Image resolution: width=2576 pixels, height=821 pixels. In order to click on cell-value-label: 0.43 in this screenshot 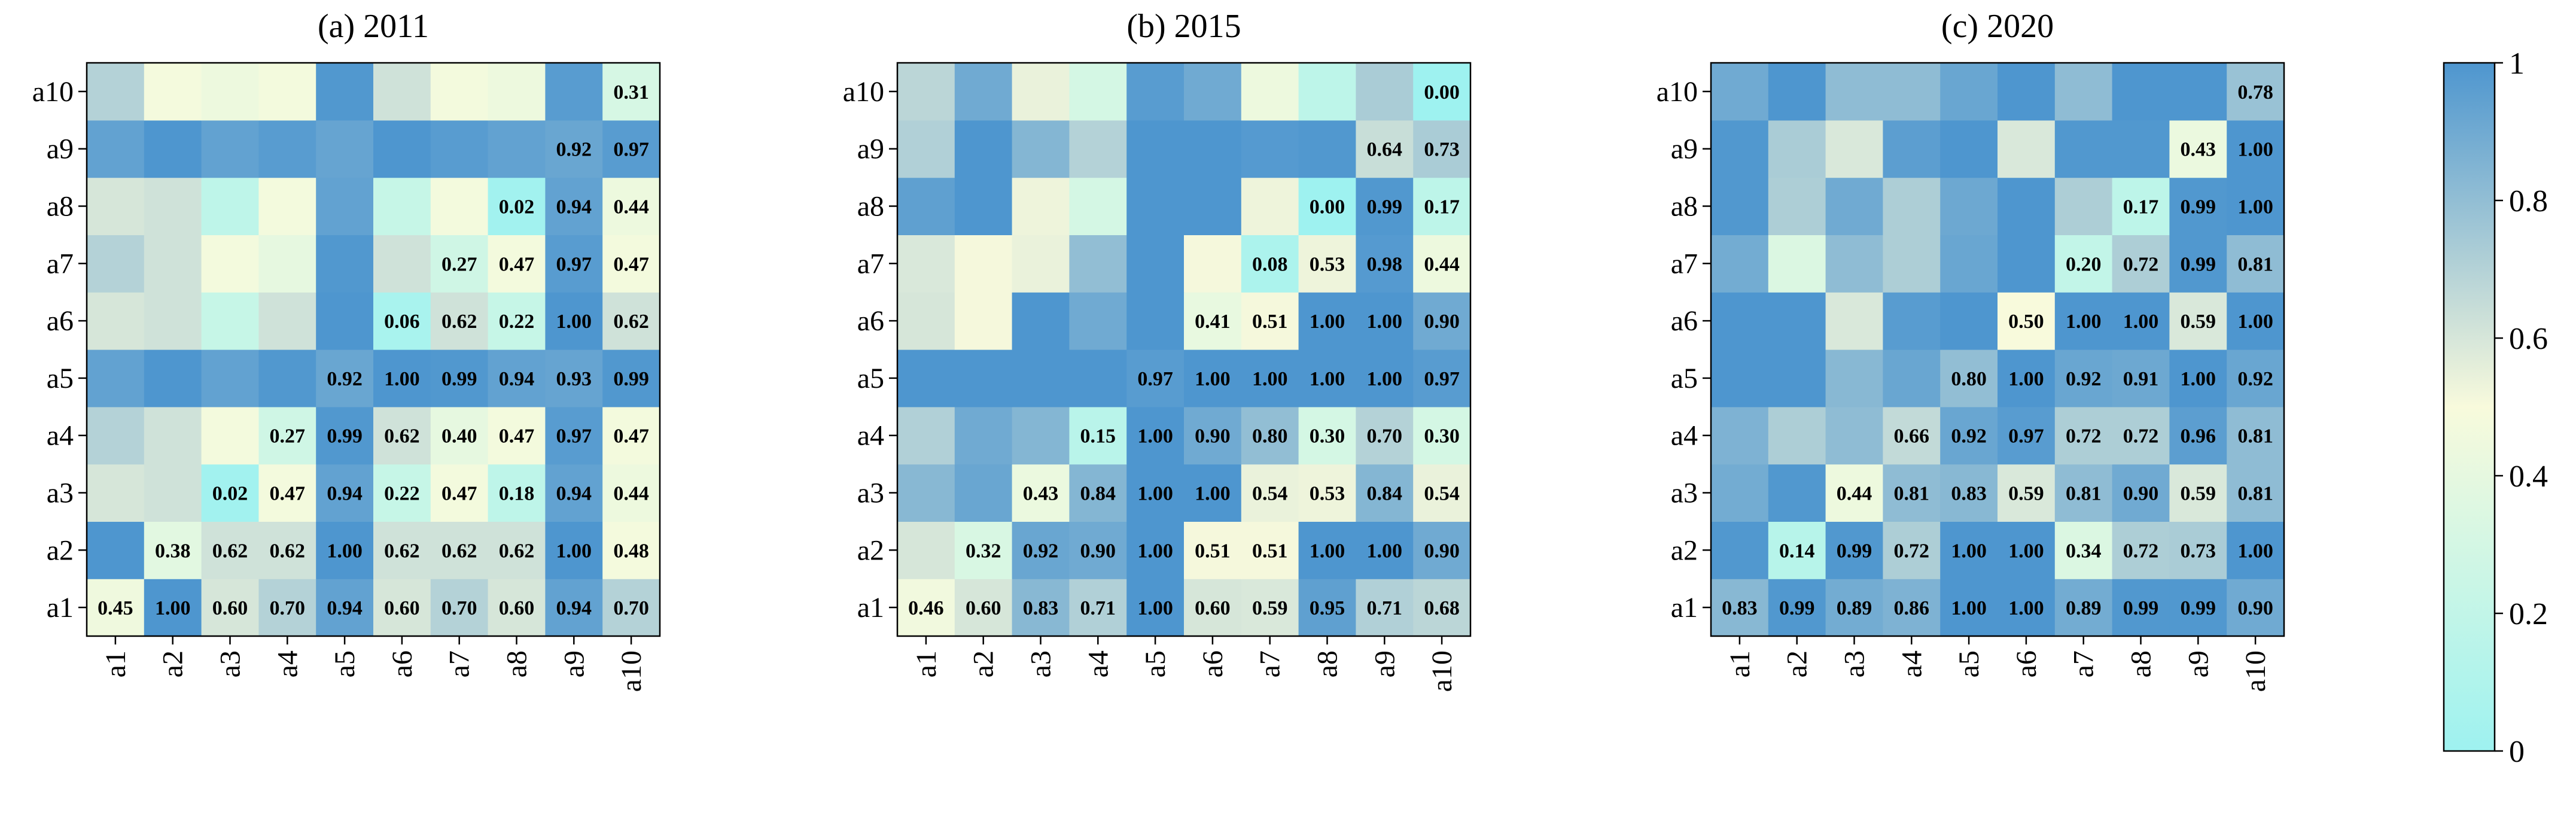, I will do `click(2198, 150)`.